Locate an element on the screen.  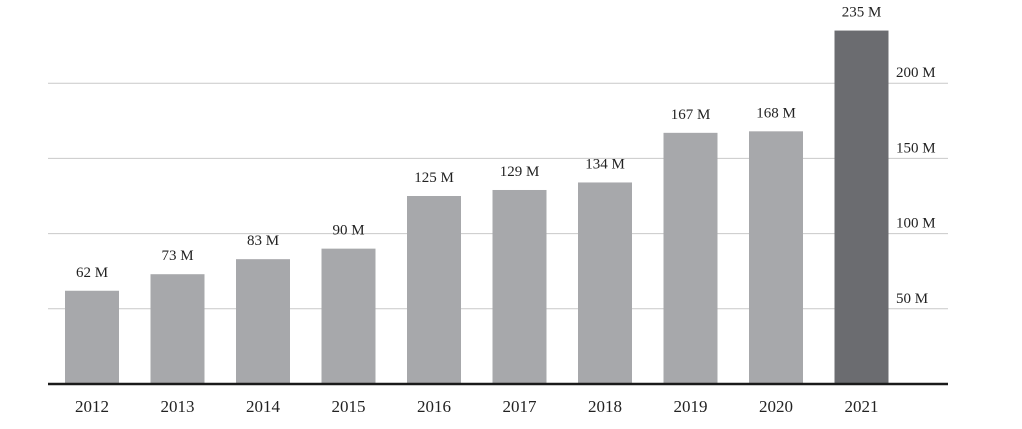
x-tick-label: 2015 is located at coordinates (349, 406).